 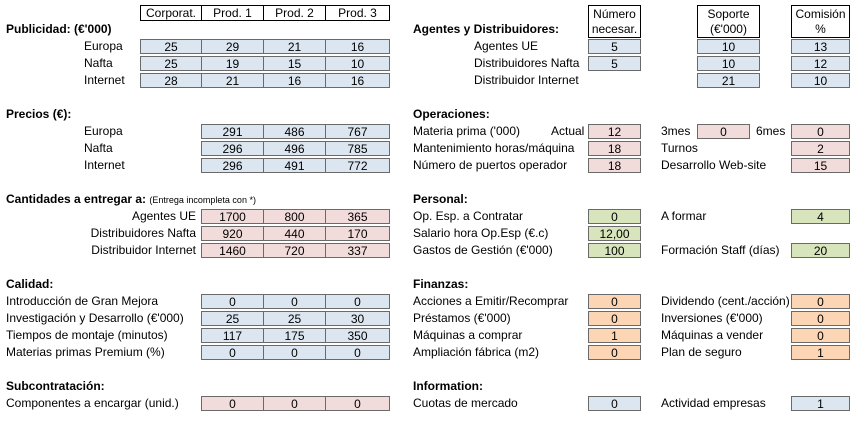 I want to click on cantidades-agentes-prod3: 365, so click(x=357, y=216).